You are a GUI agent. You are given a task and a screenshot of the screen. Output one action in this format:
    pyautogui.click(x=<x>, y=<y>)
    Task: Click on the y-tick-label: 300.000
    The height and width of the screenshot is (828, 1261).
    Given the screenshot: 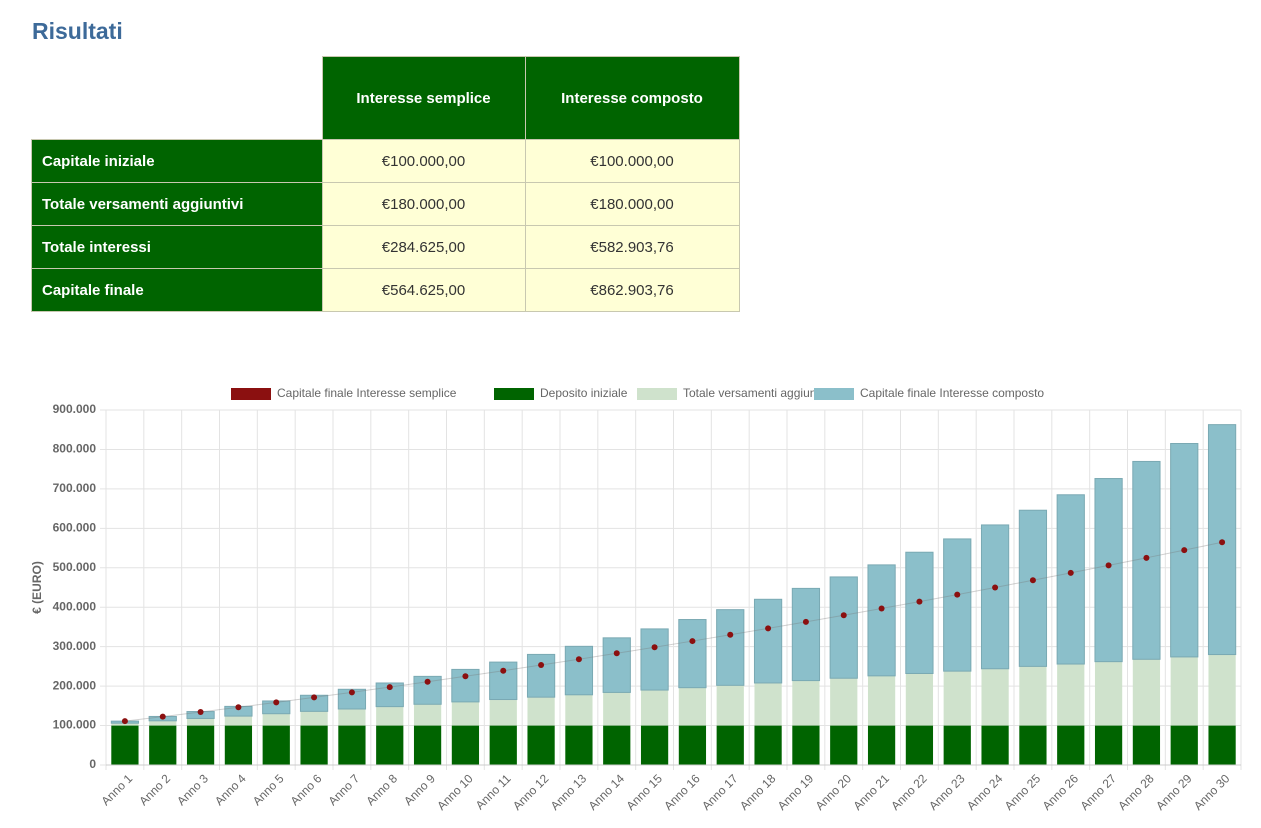 What is the action you would take?
    pyautogui.click(x=75, y=646)
    